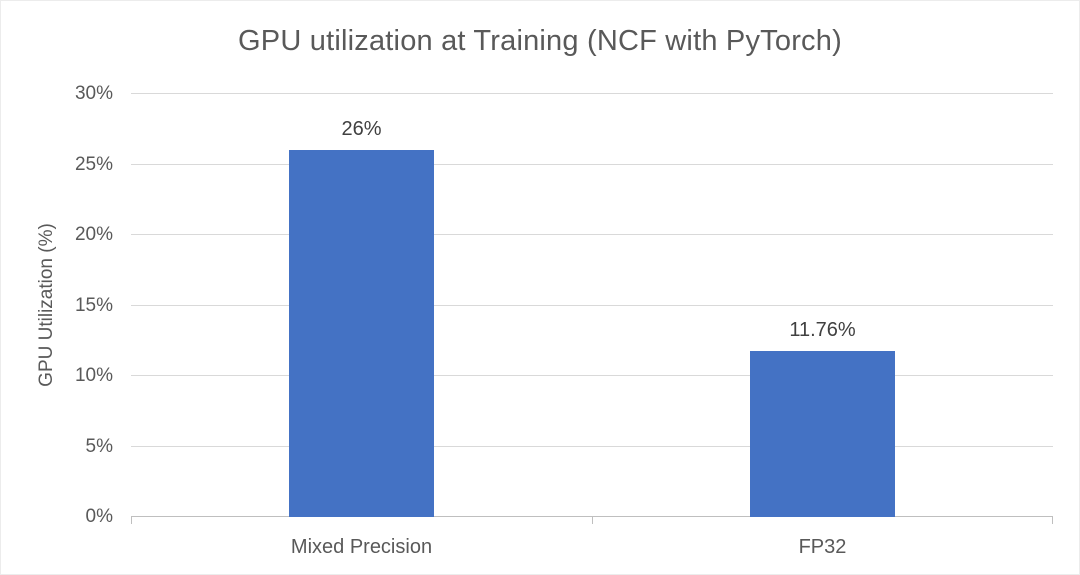  What do you see at coordinates (592, 234) in the screenshot?
I see `gridline-20%` at bounding box center [592, 234].